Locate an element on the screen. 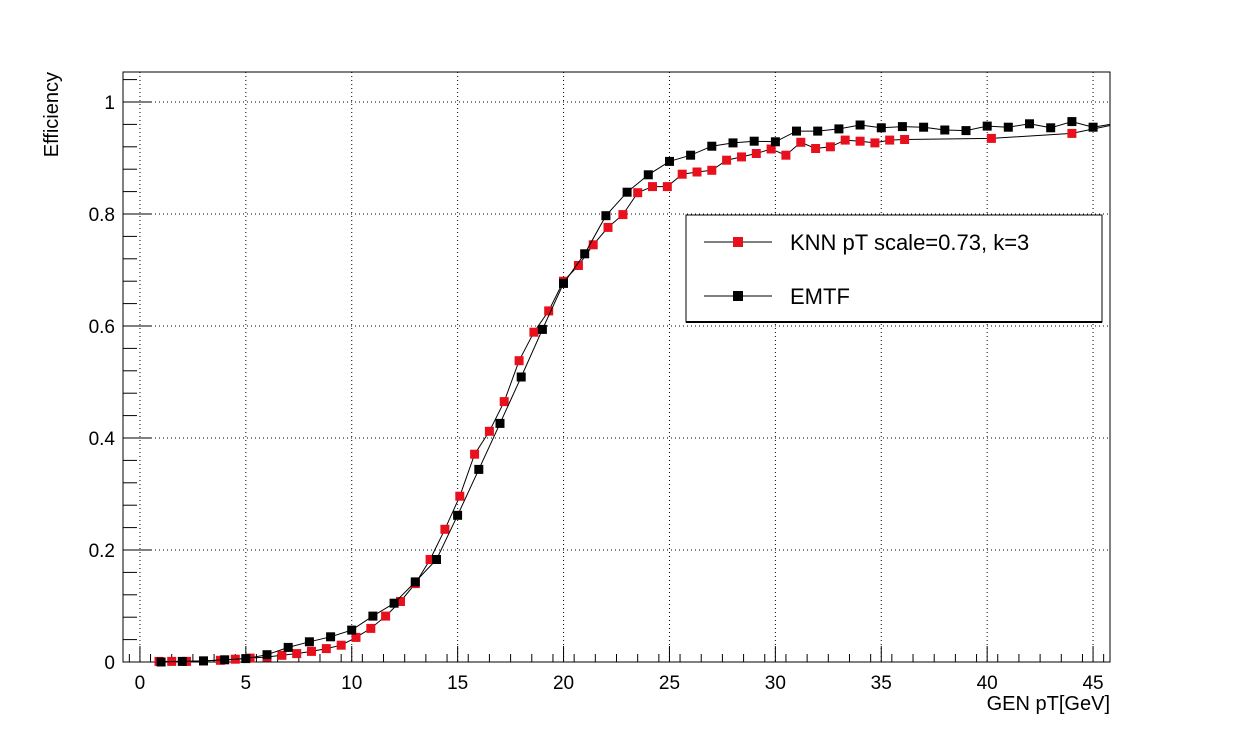  legend-box-shadow is located at coordinates (894, 322).